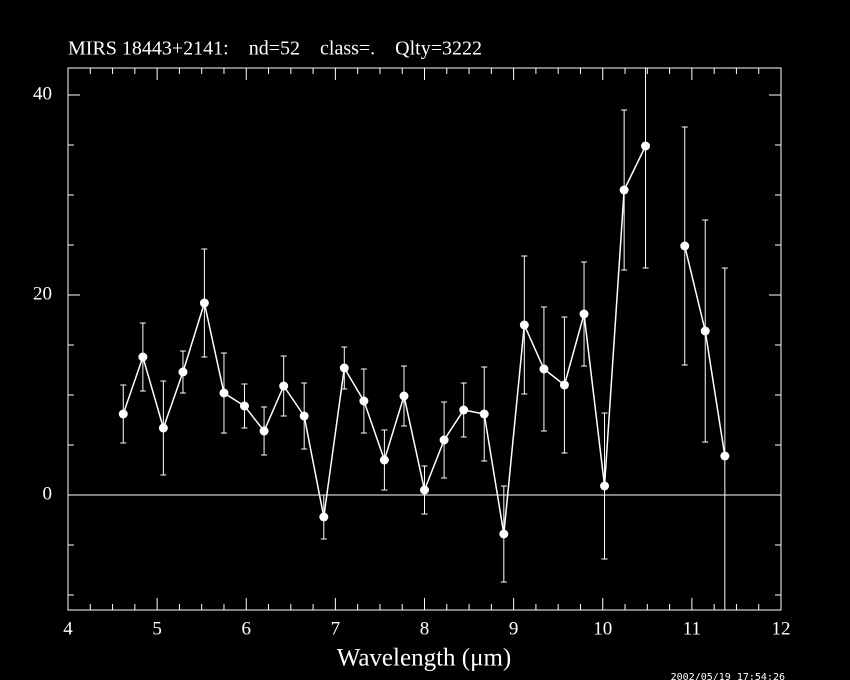 Image resolution: width=850 pixels, height=680 pixels. Describe the element at coordinates (692, 628) in the screenshot. I see `x-tick-label: 11` at that location.